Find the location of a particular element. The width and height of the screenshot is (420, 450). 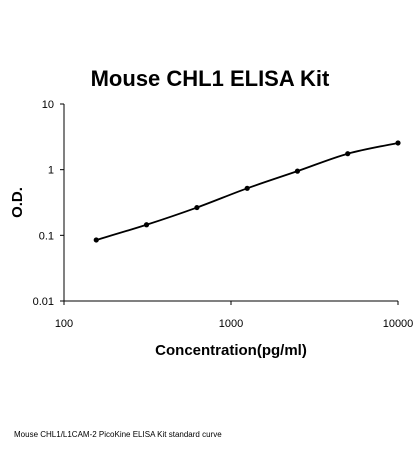

y-tick-label: 0.01 is located at coordinates (43, 302).